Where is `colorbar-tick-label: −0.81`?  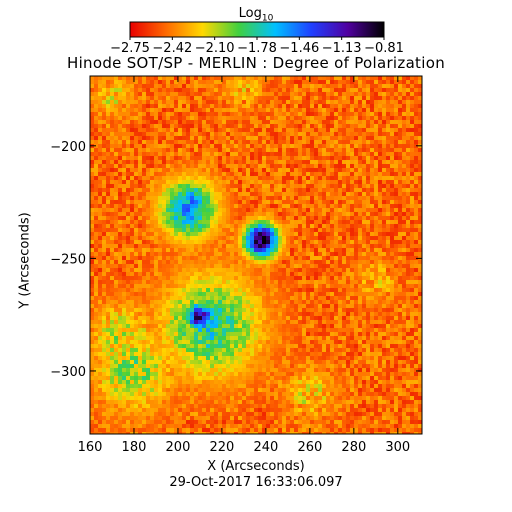 colorbar-tick-label: −0.81 is located at coordinates (384, 48).